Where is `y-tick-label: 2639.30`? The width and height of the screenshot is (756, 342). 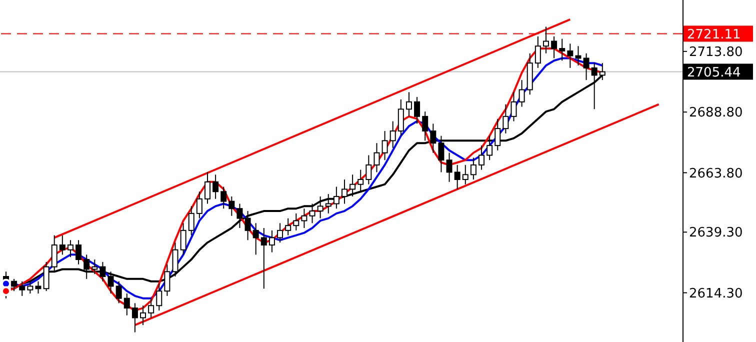 y-tick-label: 2639.30 is located at coordinates (716, 233).